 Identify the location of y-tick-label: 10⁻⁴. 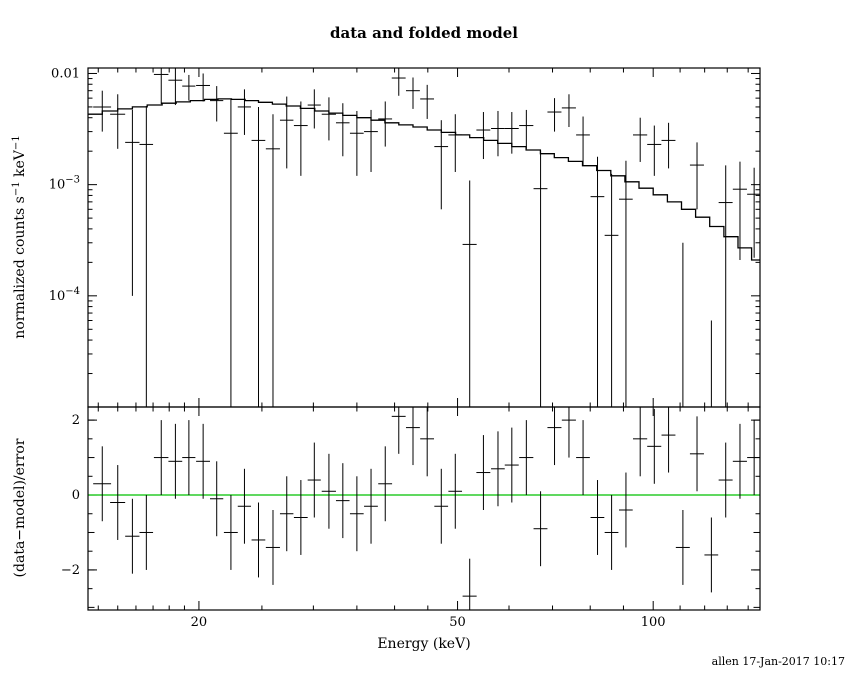
(64, 295).